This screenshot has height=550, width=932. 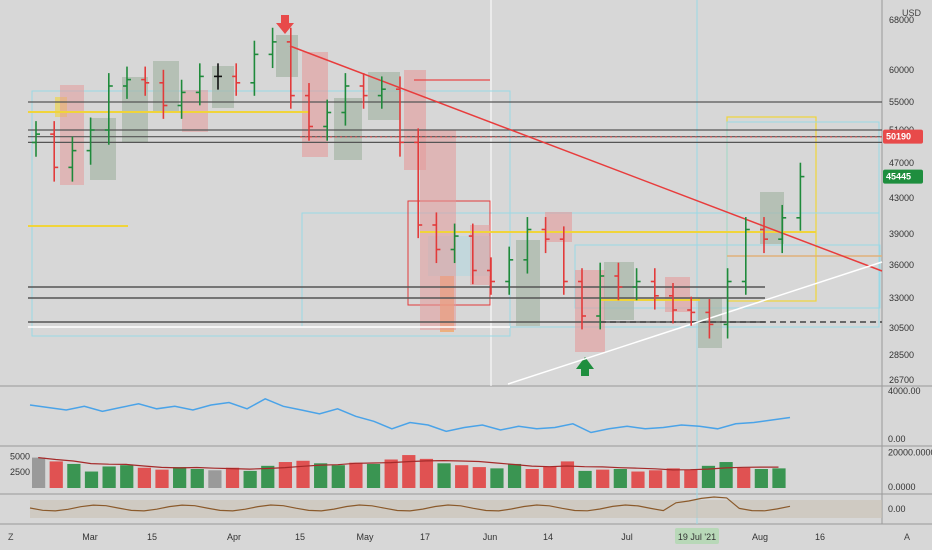 What do you see at coordinates (898, 177) in the screenshot?
I see `last-price-tag-text: 45445` at bounding box center [898, 177].